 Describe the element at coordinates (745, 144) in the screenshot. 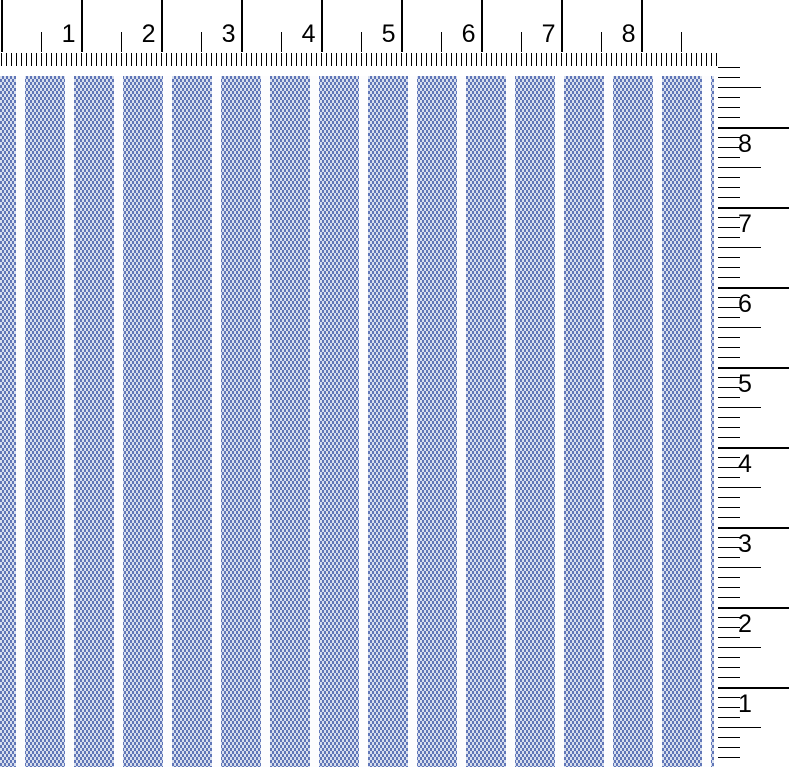

I see `right-ruler-number: 8` at that location.